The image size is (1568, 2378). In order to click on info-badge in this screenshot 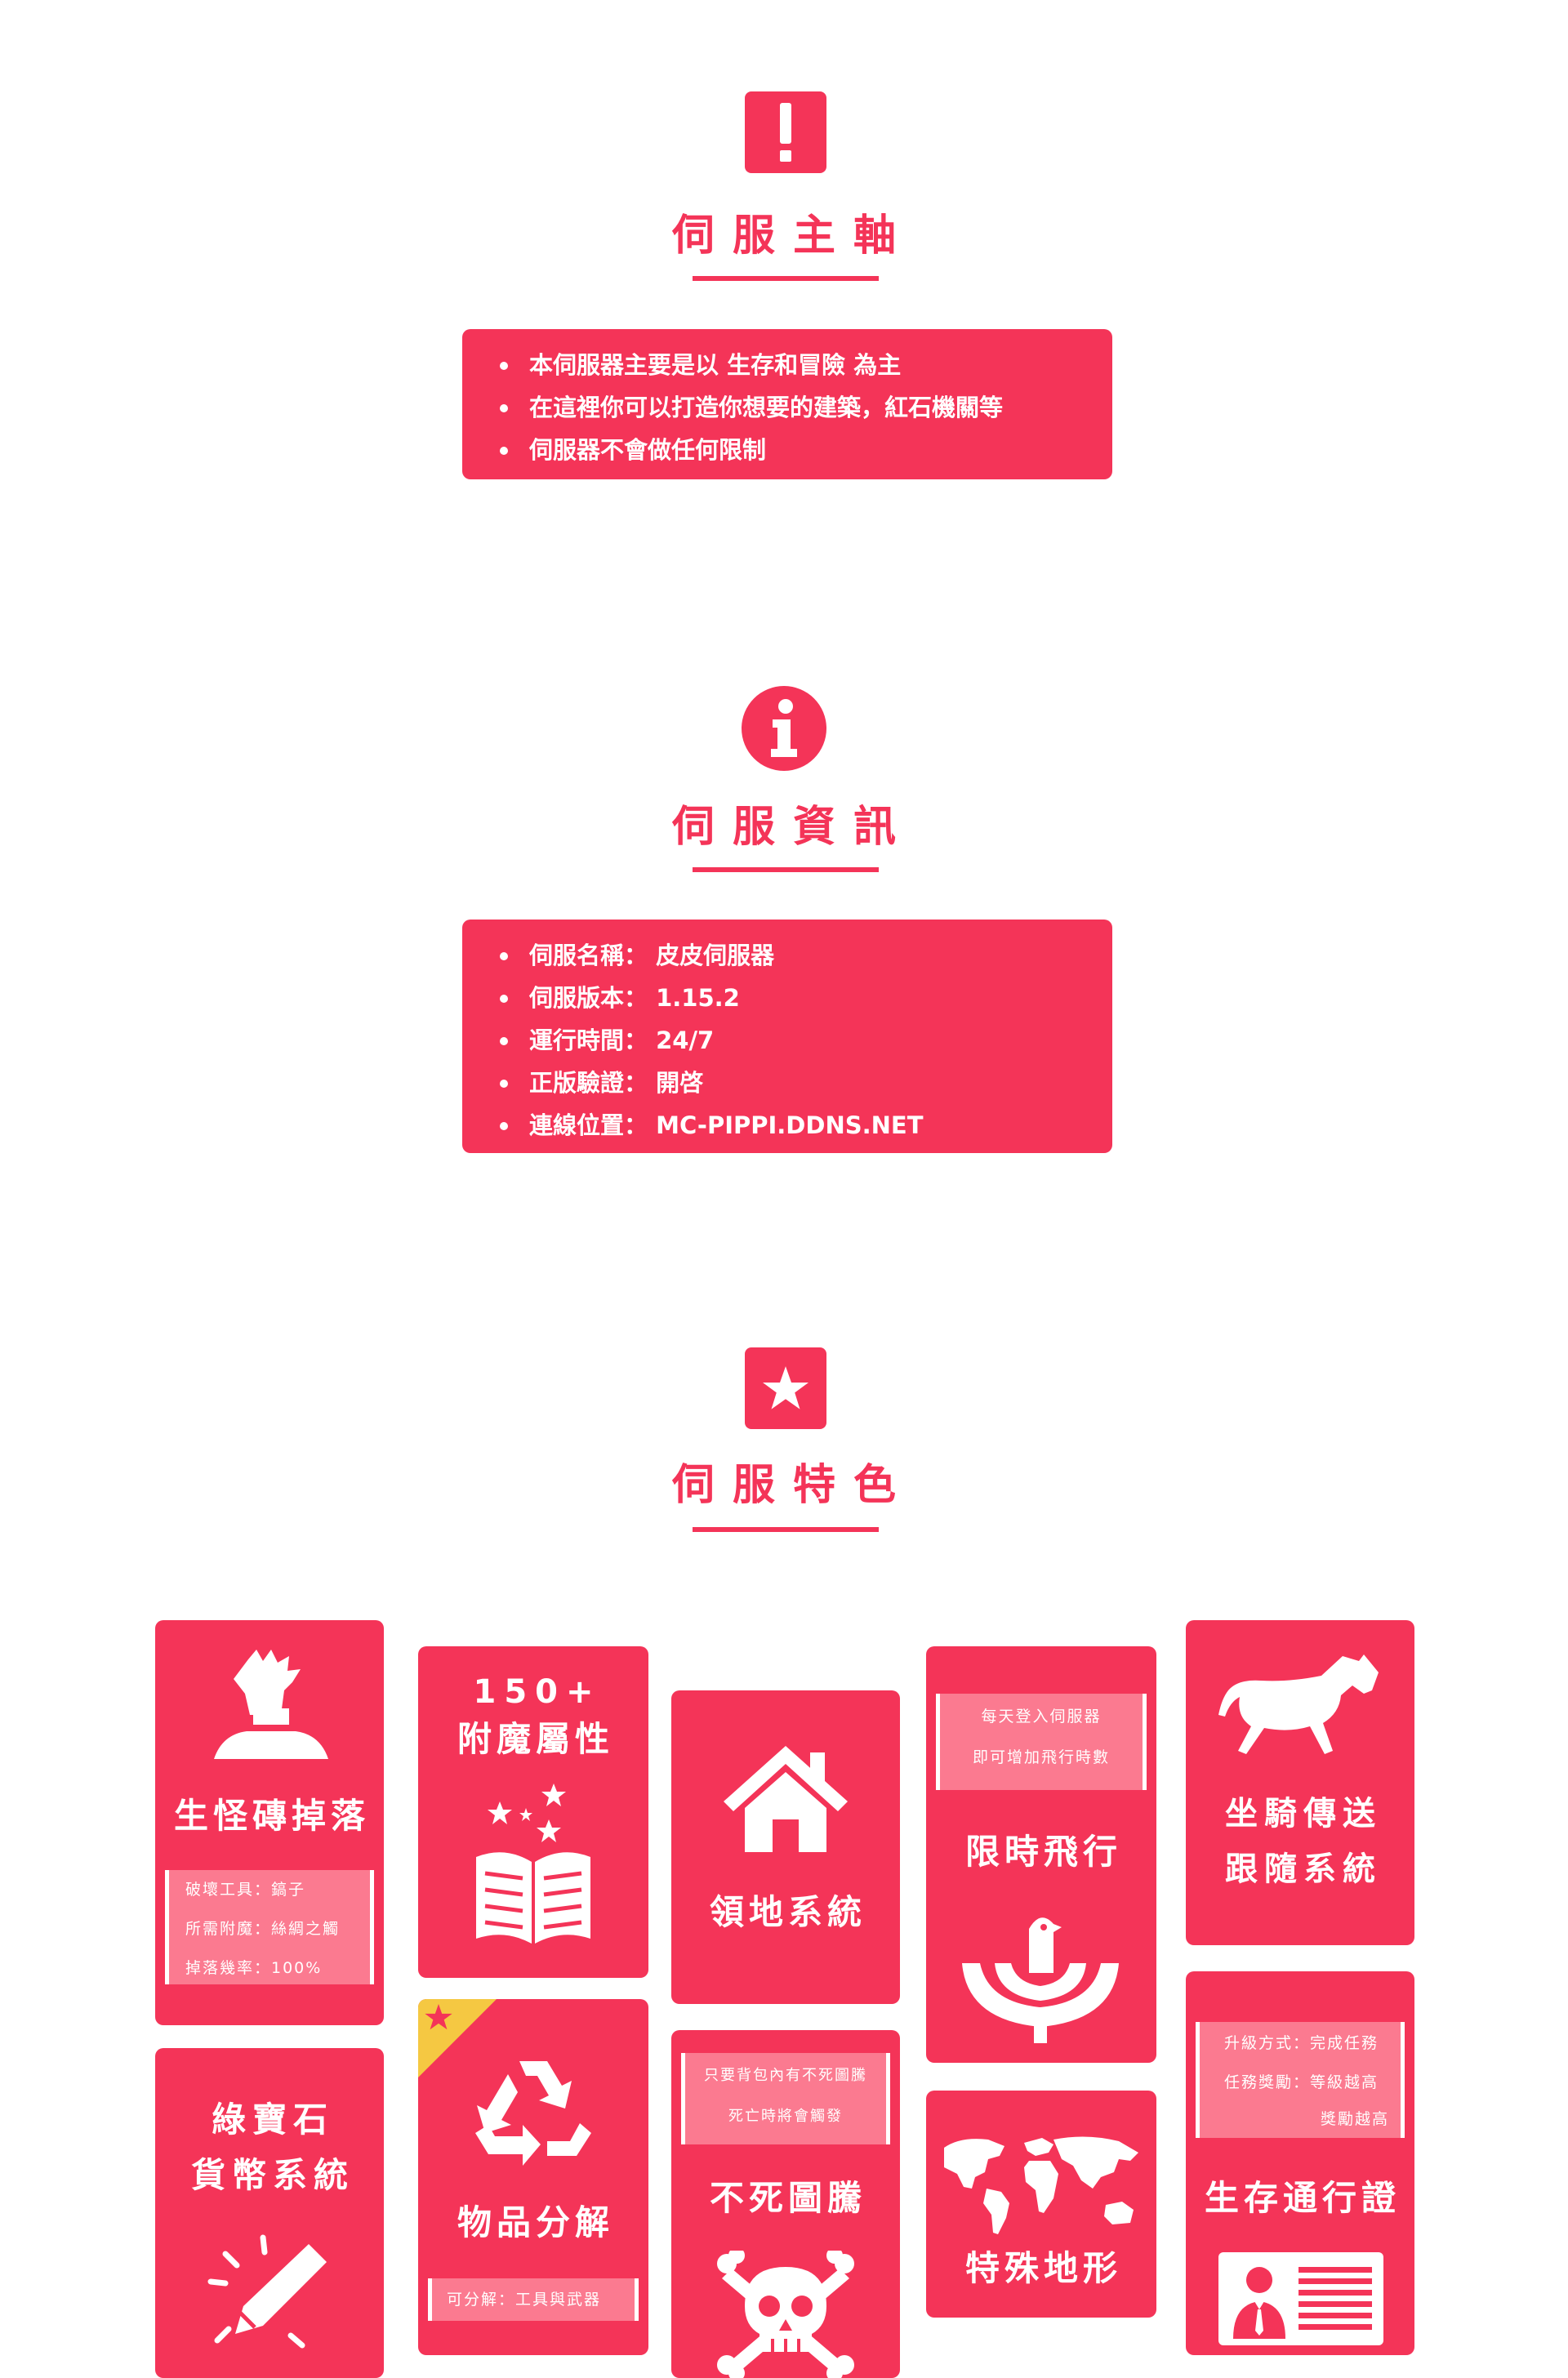, I will do `click(784, 728)`.